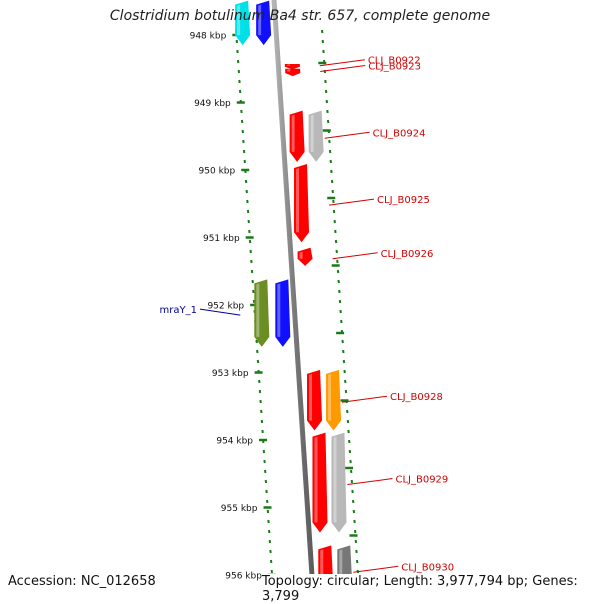 The image size is (600, 604). Describe the element at coordinates (230, 374) in the screenshot. I see `scale-tick-label: 953 kbp` at that location.